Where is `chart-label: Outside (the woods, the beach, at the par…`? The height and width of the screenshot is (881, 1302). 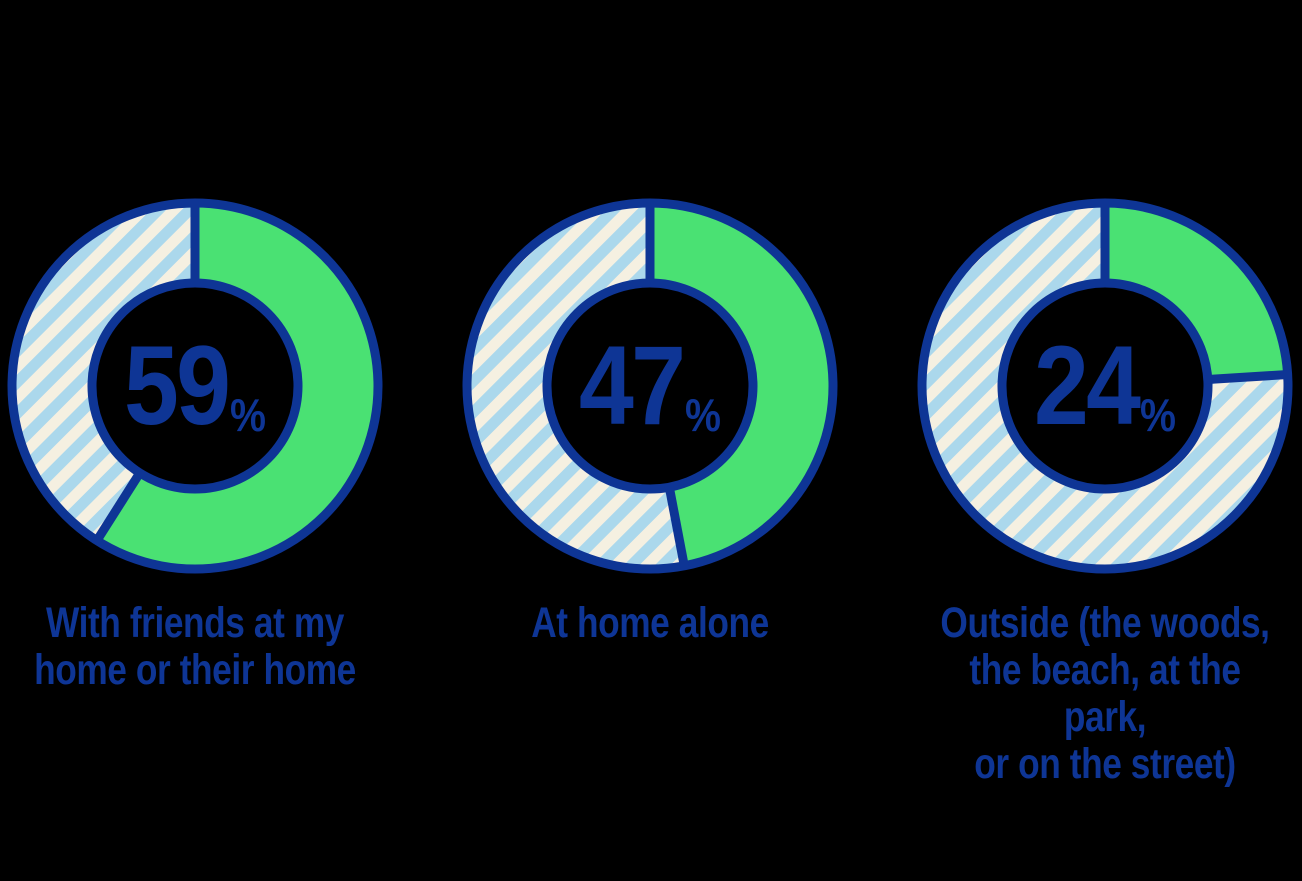 chart-label: Outside (the woods, the beach, at the par… is located at coordinates (1105, 694).